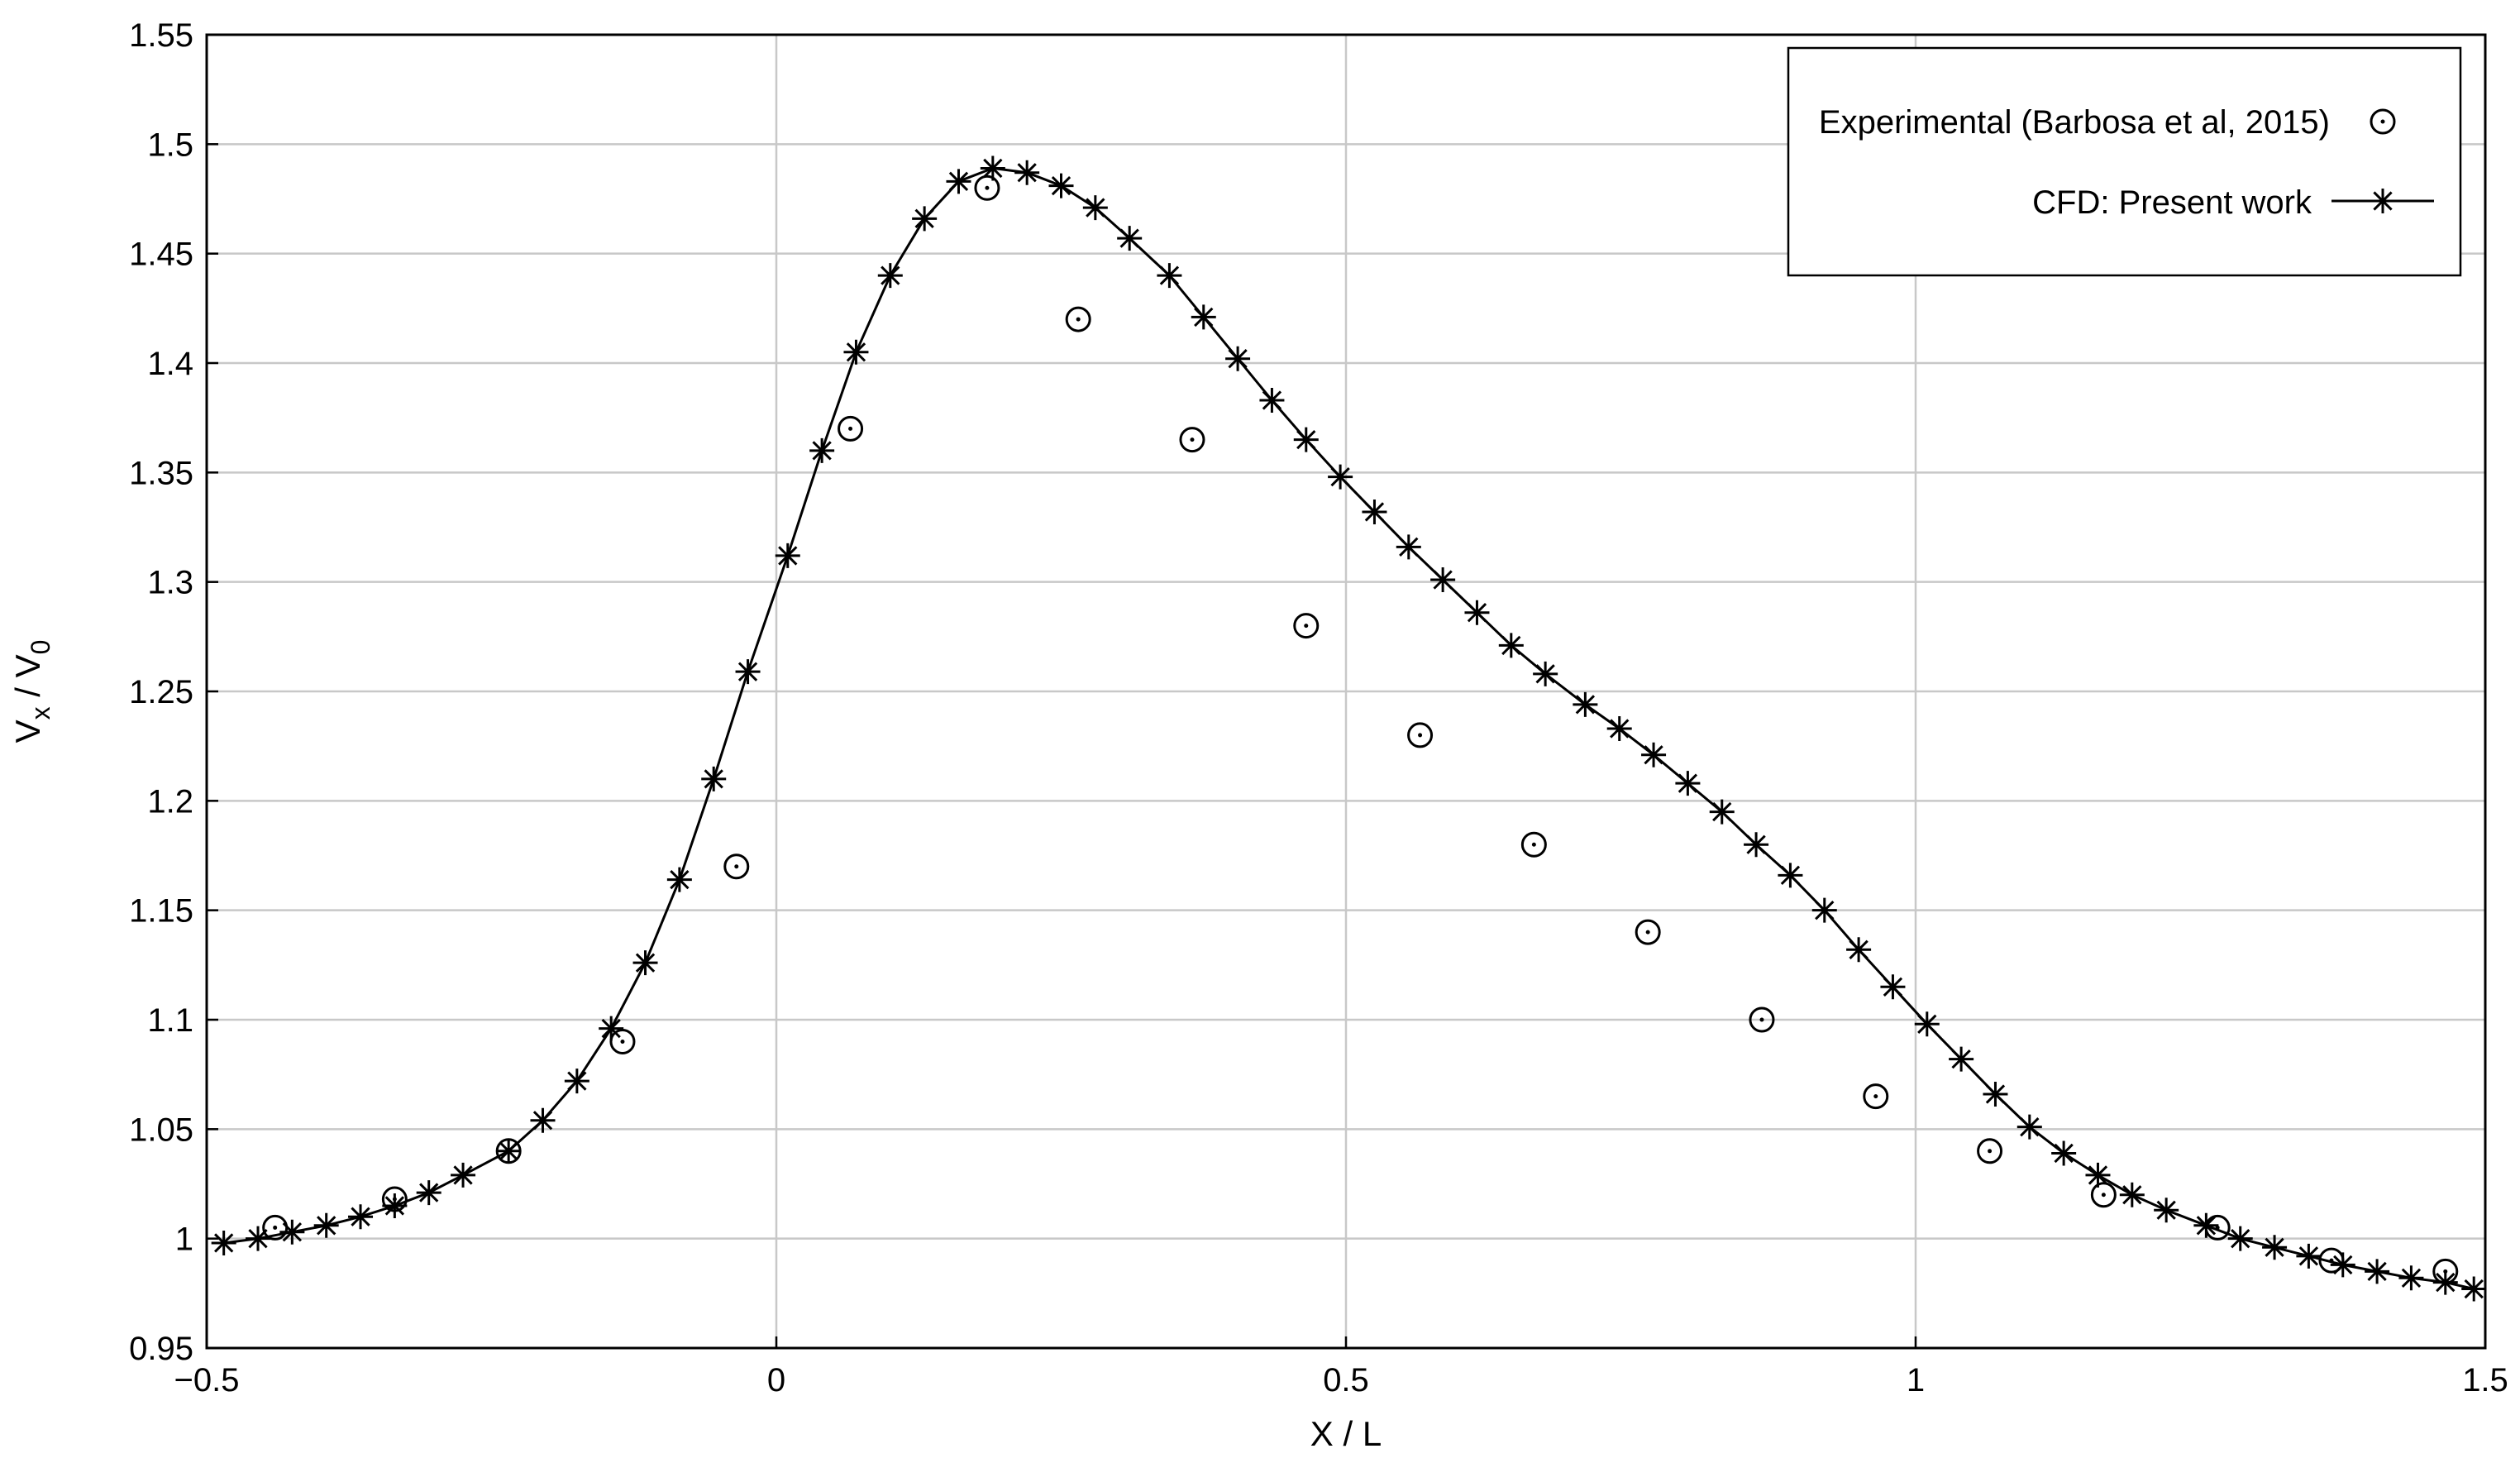 This screenshot has width=2520, height=1463. What do you see at coordinates (161, 1349) in the screenshot?
I see `y-tick-label: 0.95` at bounding box center [161, 1349].